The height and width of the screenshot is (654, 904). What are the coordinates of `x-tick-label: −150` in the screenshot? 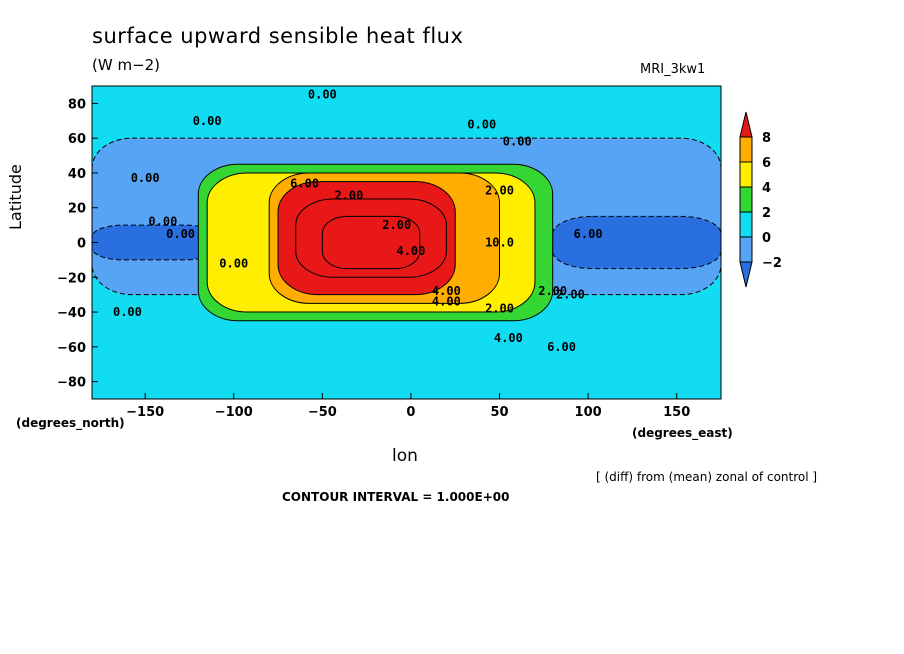 It's located at (145, 412).